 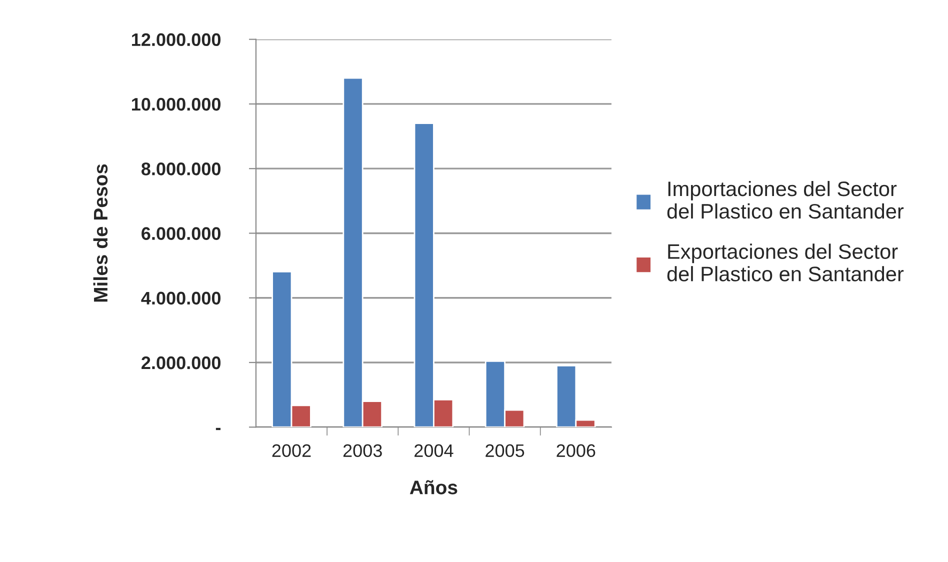 What do you see at coordinates (291, 451) in the screenshot?
I see `x-tick-label: 2002` at bounding box center [291, 451].